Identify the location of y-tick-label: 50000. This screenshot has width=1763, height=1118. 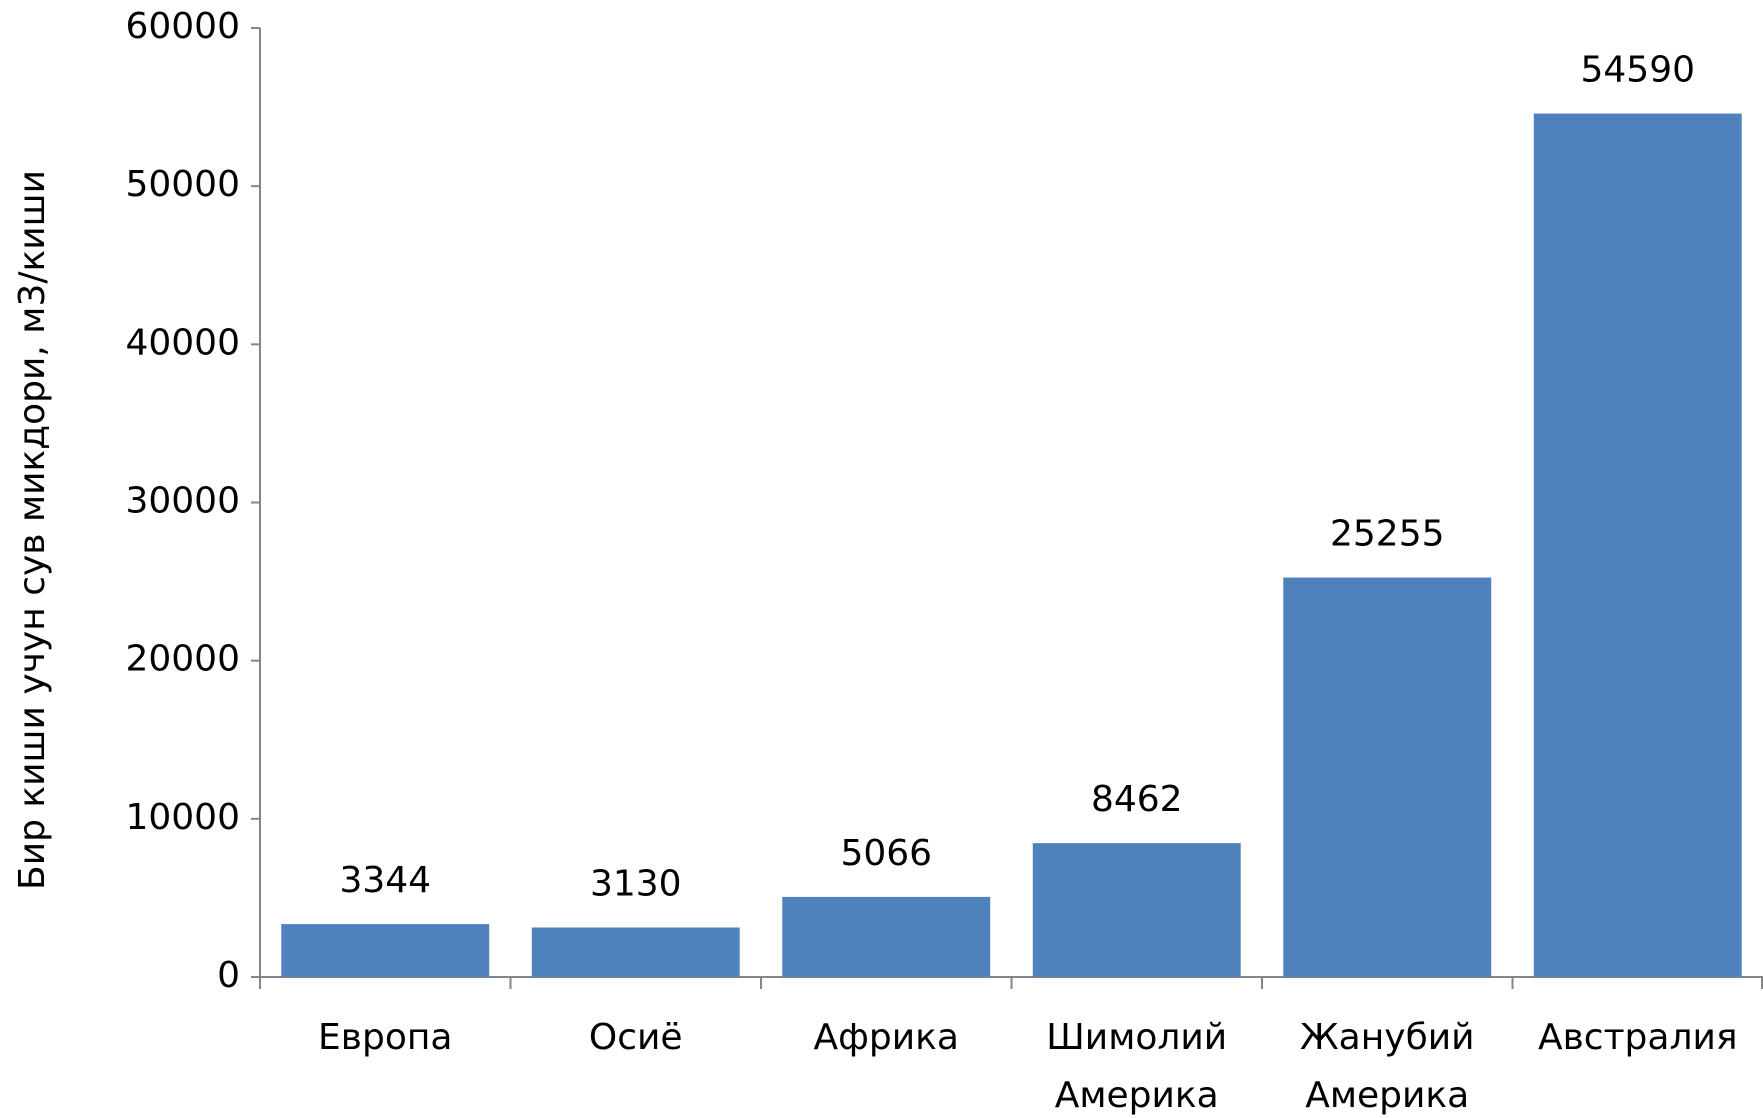
(182, 184).